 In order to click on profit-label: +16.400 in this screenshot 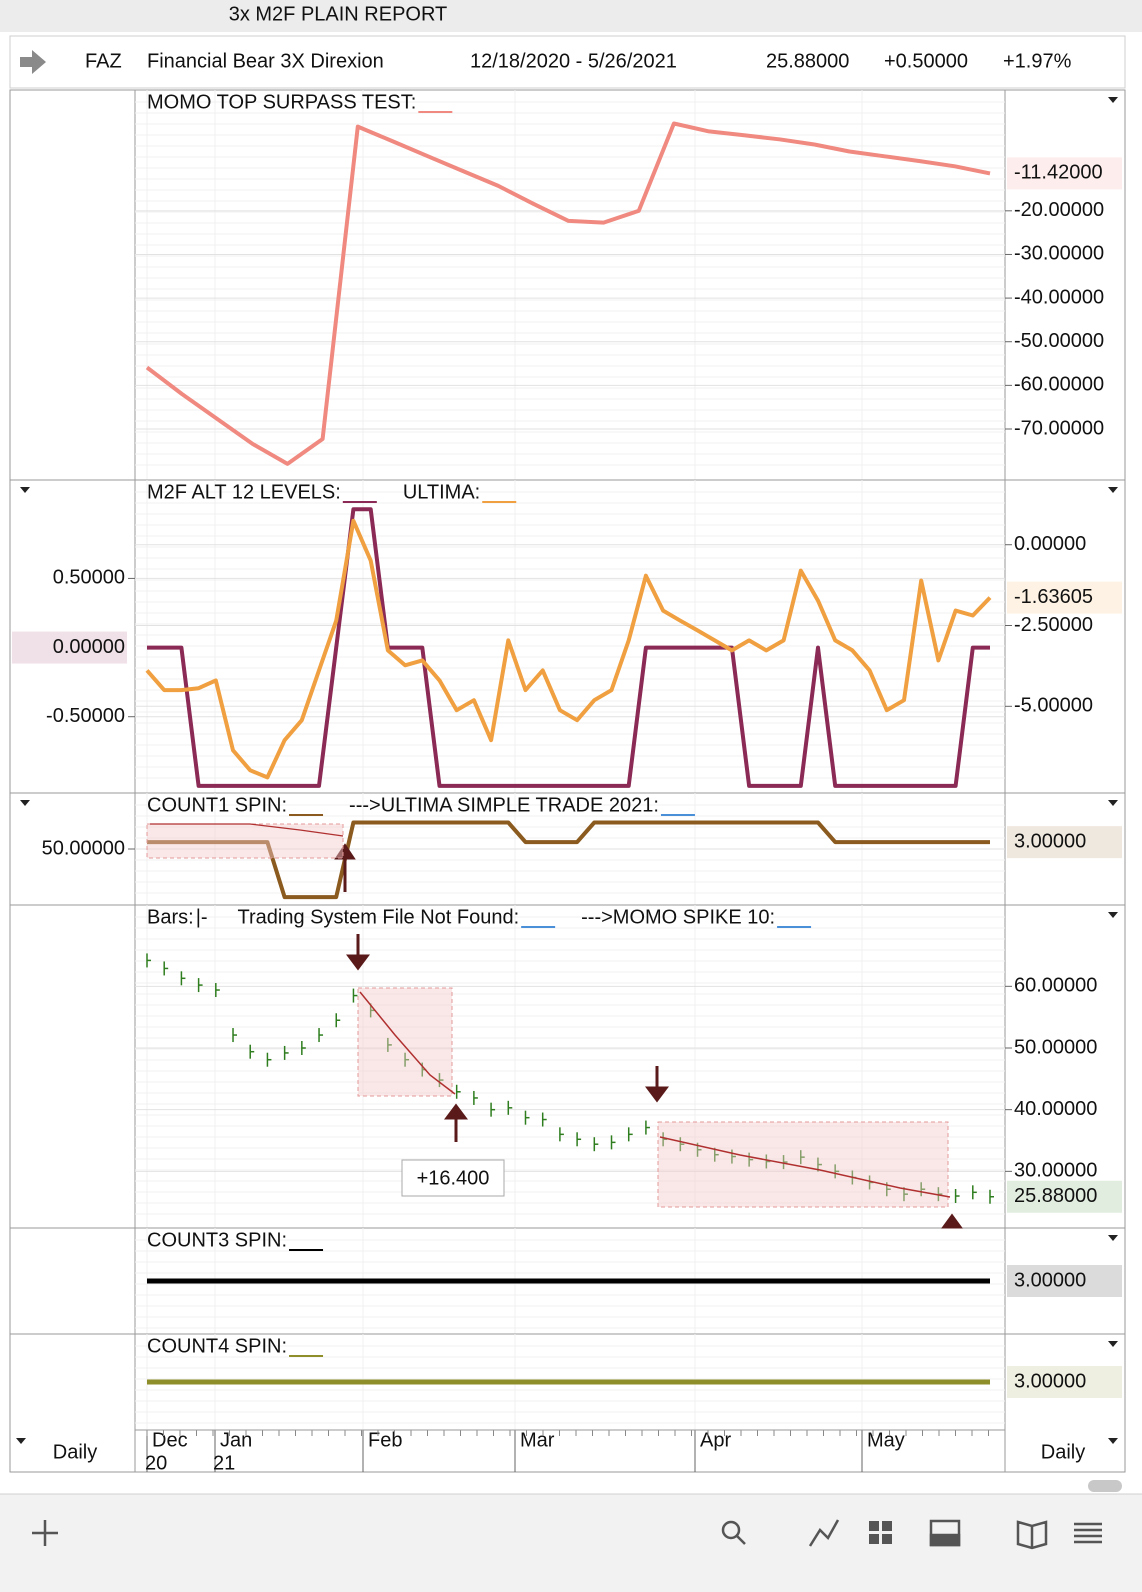, I will do `click(453, 1178)`.